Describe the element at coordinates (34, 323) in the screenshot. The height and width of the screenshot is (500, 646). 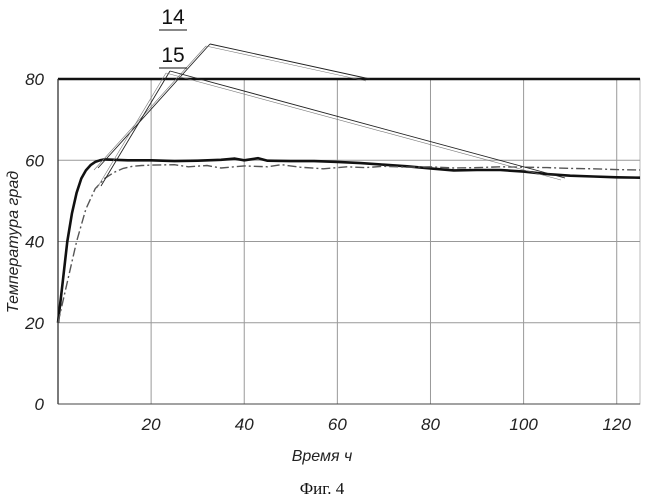
I see `y-tick-label: 20` at that location.